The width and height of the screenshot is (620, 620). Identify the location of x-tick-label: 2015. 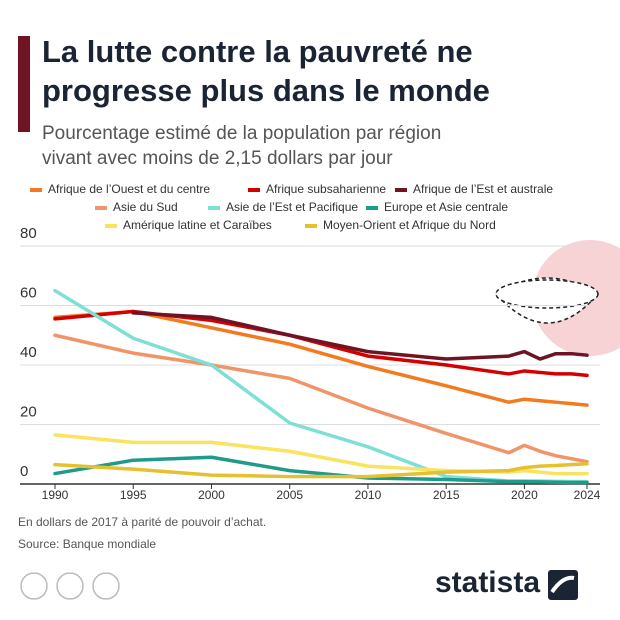
(446, 495).